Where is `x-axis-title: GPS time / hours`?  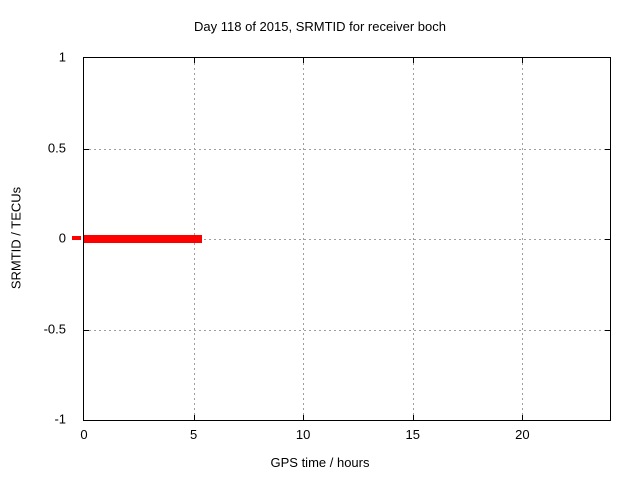 x-axis-title: GPS time / hours is located at coordinates (320, 462).